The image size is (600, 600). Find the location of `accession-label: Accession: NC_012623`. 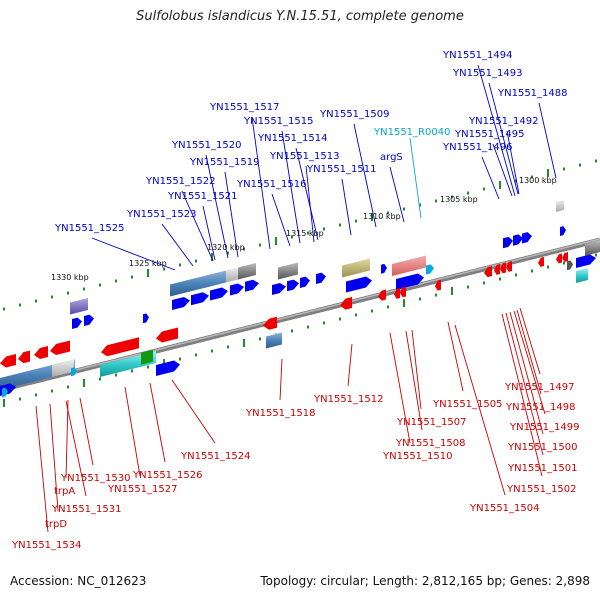

accession-label: Accession: NC_012623 is located at coordinates (78, 581).